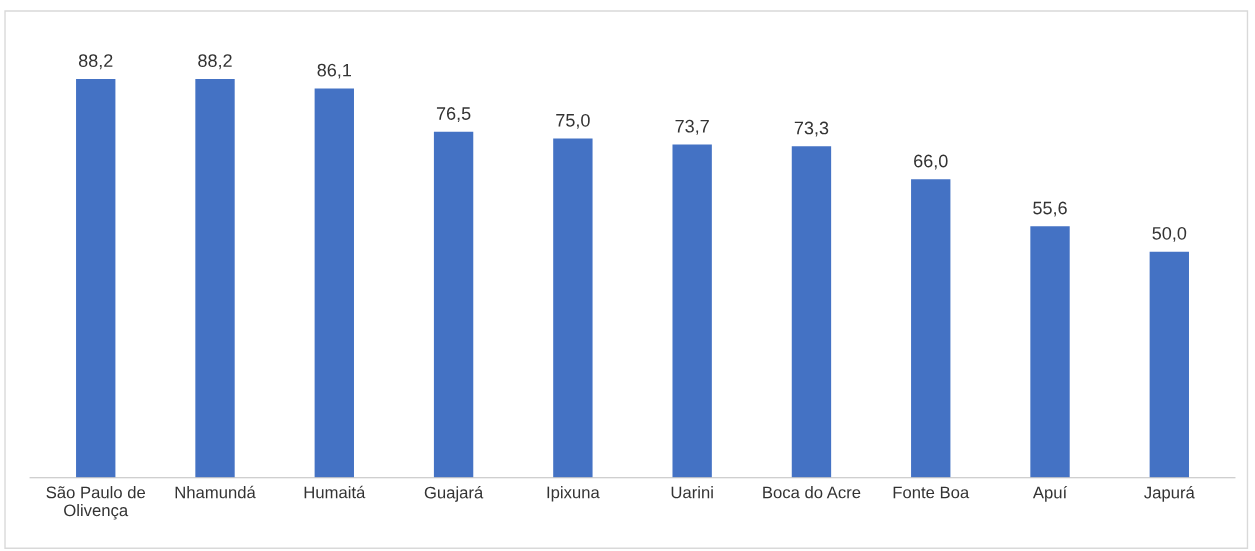 Image resolution: width=1255 pixels, height=551 pixels. What do you see at coordinates (931, 162) in the screenshot?
I see `data-label: 66,0` at bounding box center [931, 162].